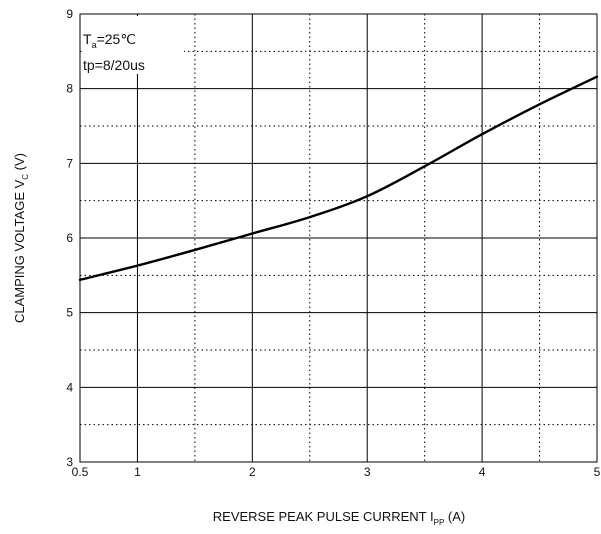 Image resolution: width=601 pixels, height=534 pixels. What do you see at coordinates (69, 163) in the screenshot?
I see `y-tick-label-7: 7` at bounding box center [69, 163].